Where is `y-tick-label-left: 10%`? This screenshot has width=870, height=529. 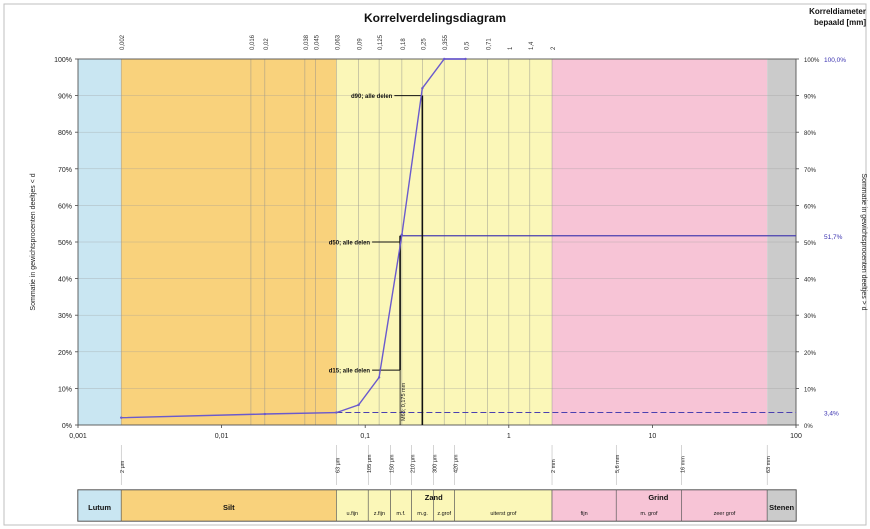
y-tick-label-left: 10% is located at coordinates (65, 389).